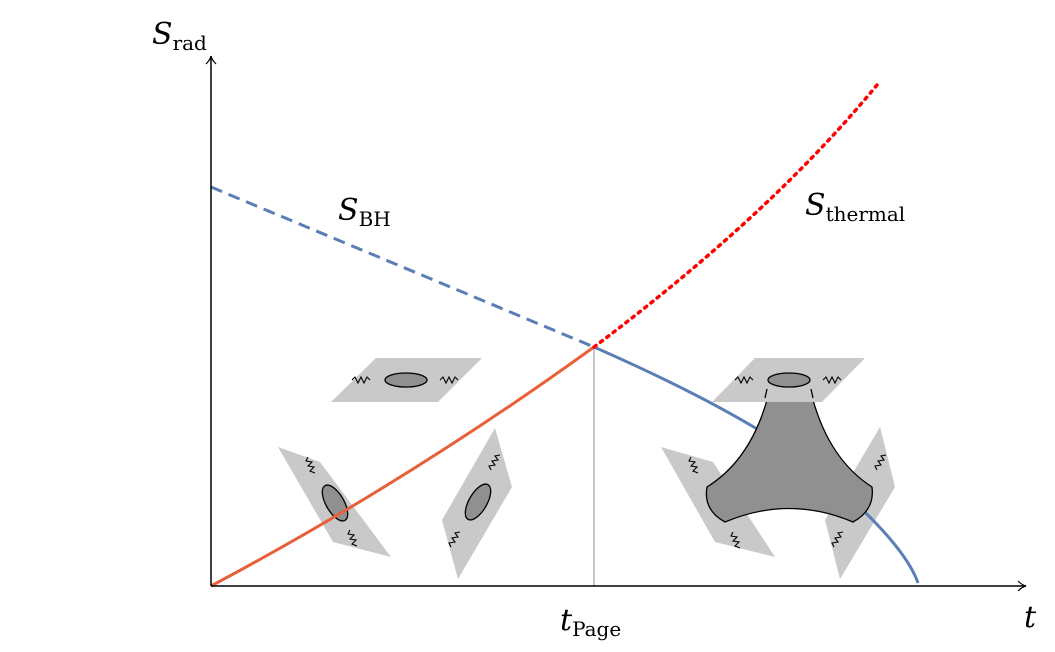 The image size is (1055, 652). Describe the element at coordinates (789, 447) in the screenshot. I see `wormhole-island` at that location.